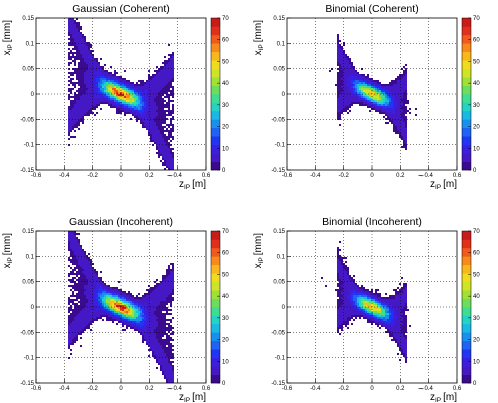 This screenshot has width=498, height=403. Describe the element at coordinates (372, 176) in the screenshot. I see `x-tick-label: 0` at that location.